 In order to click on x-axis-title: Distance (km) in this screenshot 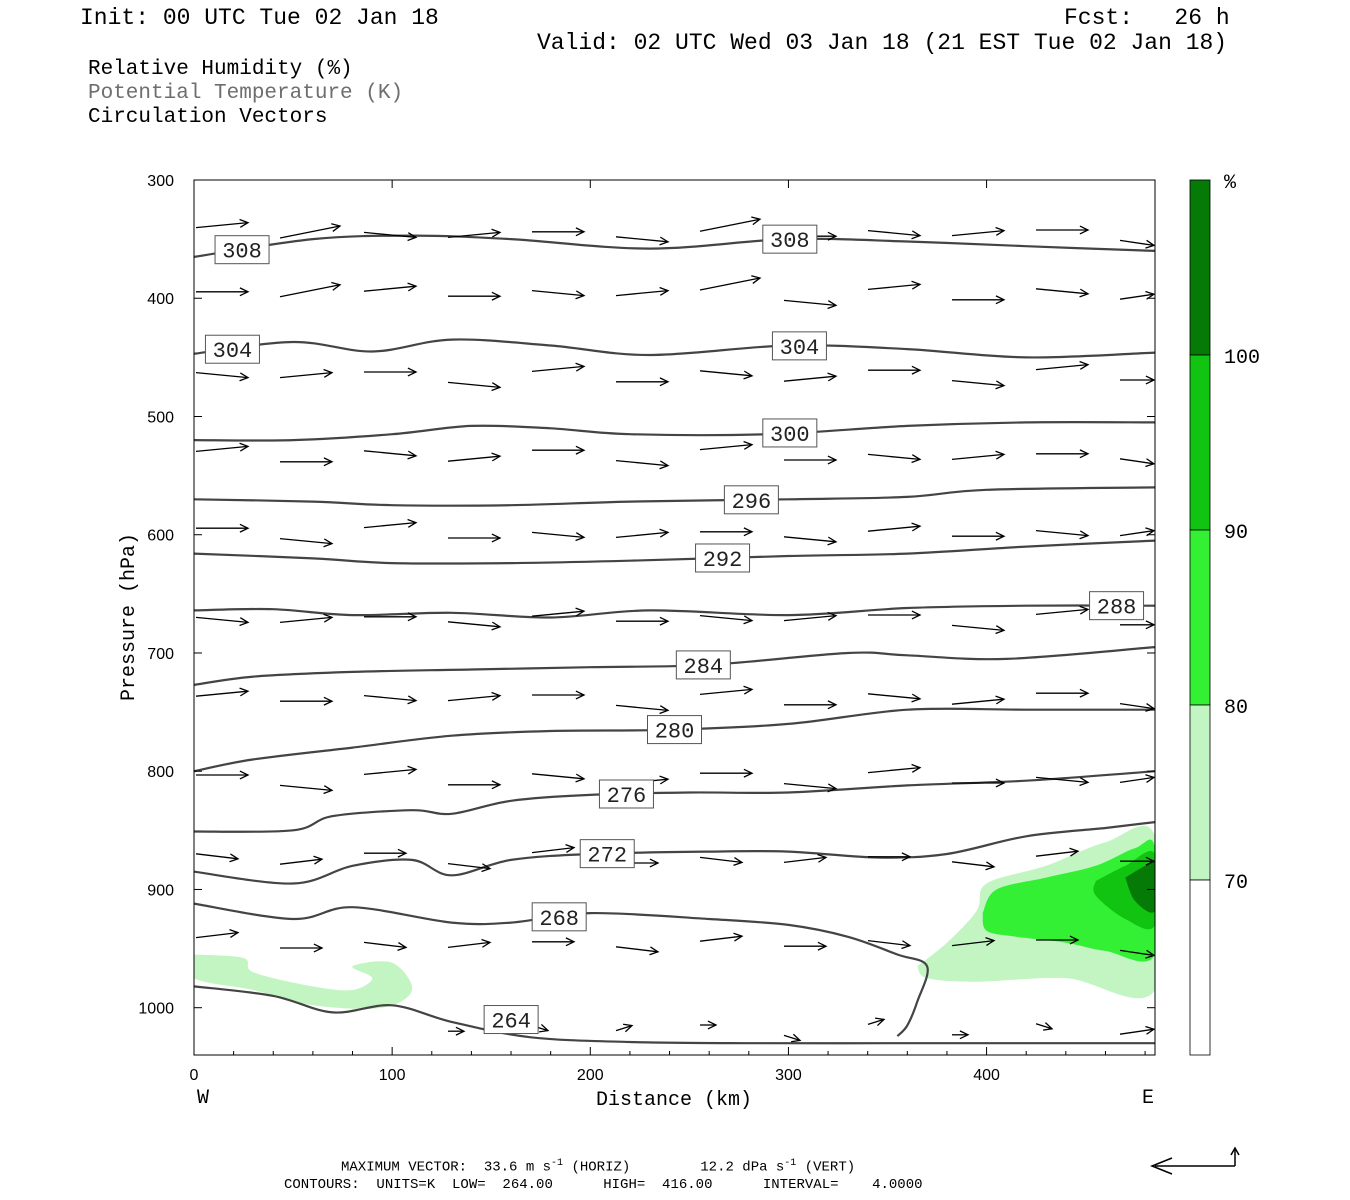, I will do `click(674, 1100)`.